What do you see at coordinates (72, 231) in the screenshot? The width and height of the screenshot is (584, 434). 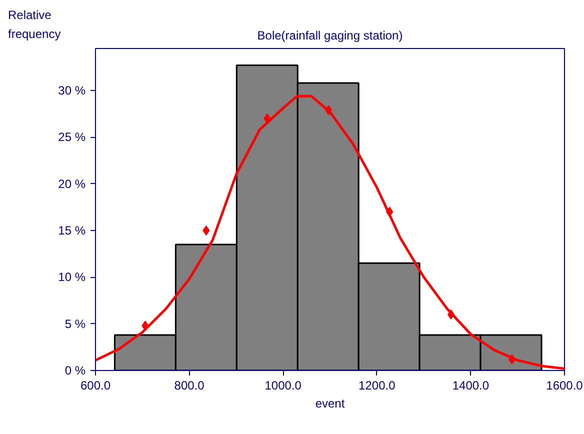 I see `y-tick-label: 15 %` at bounding box center [72, 231].